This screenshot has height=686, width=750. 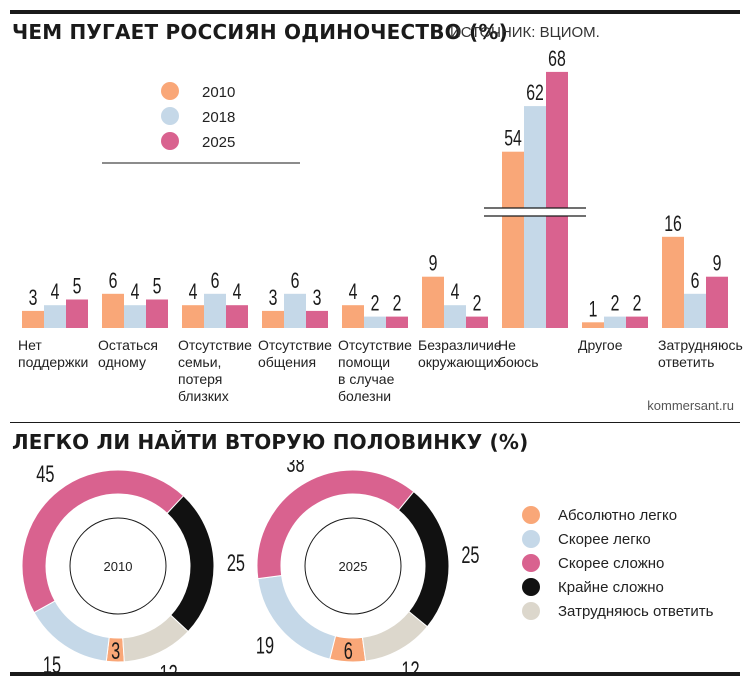 I want to click on credit-label: kommersant.ru, so click(x=690, y=405).